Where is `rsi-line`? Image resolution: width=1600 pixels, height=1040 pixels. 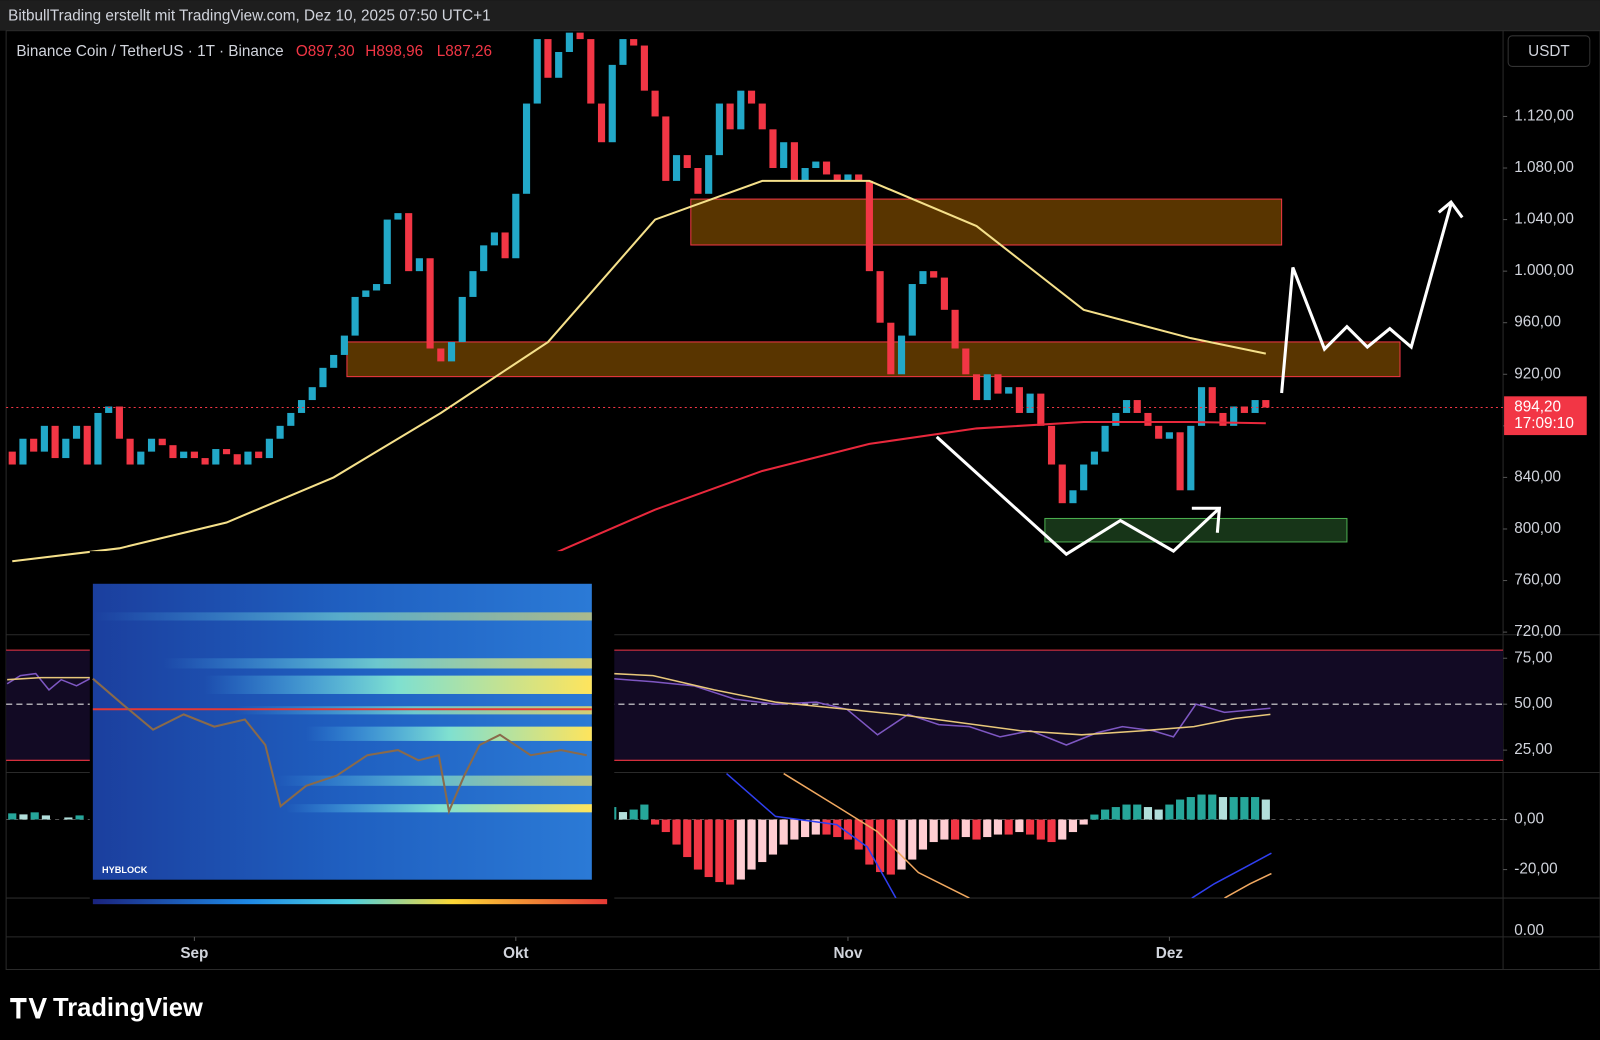
rsi-line is located at coordinates (941, 711).